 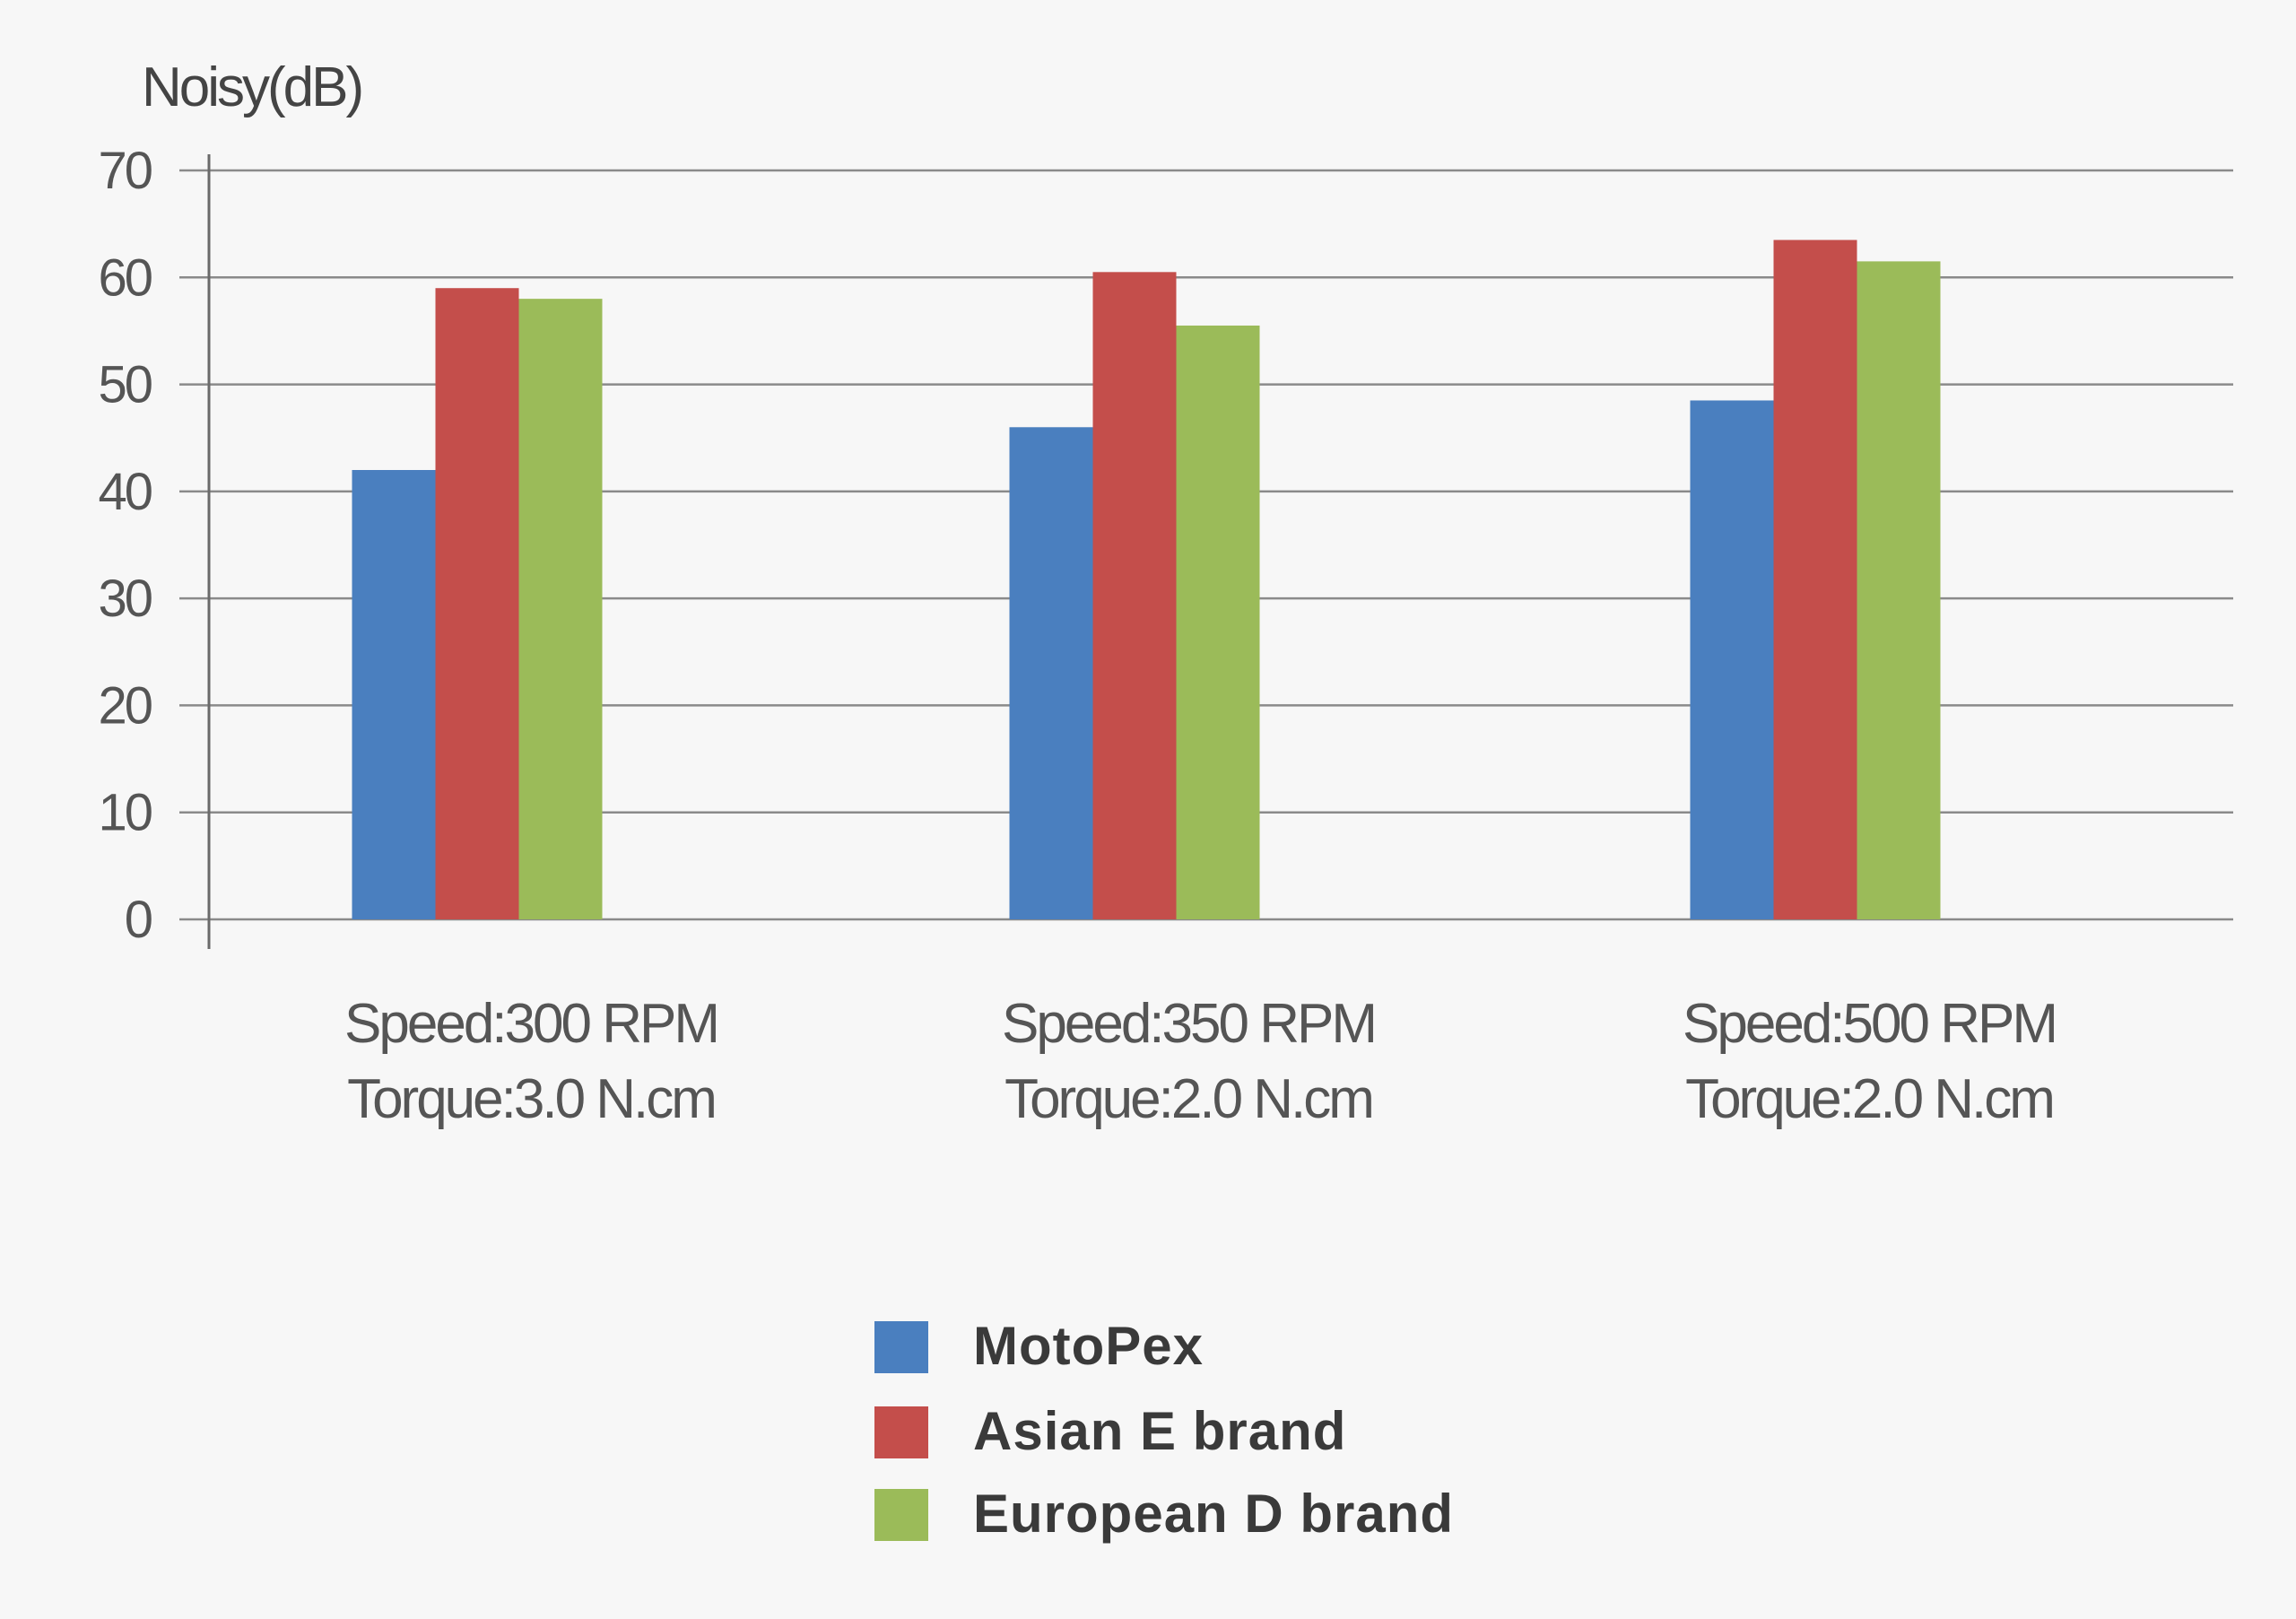 What do you see at coordinates (1188, 1099) in the screenshot?
I see `x-tick-label-2-line-2: Torque:2.0 N.cm` at bounding box center [1188, 1099].